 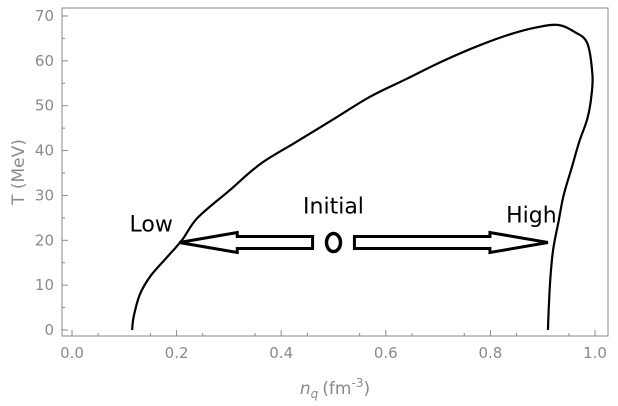 I want to click on arrow-low, so click(x=246, y=242).